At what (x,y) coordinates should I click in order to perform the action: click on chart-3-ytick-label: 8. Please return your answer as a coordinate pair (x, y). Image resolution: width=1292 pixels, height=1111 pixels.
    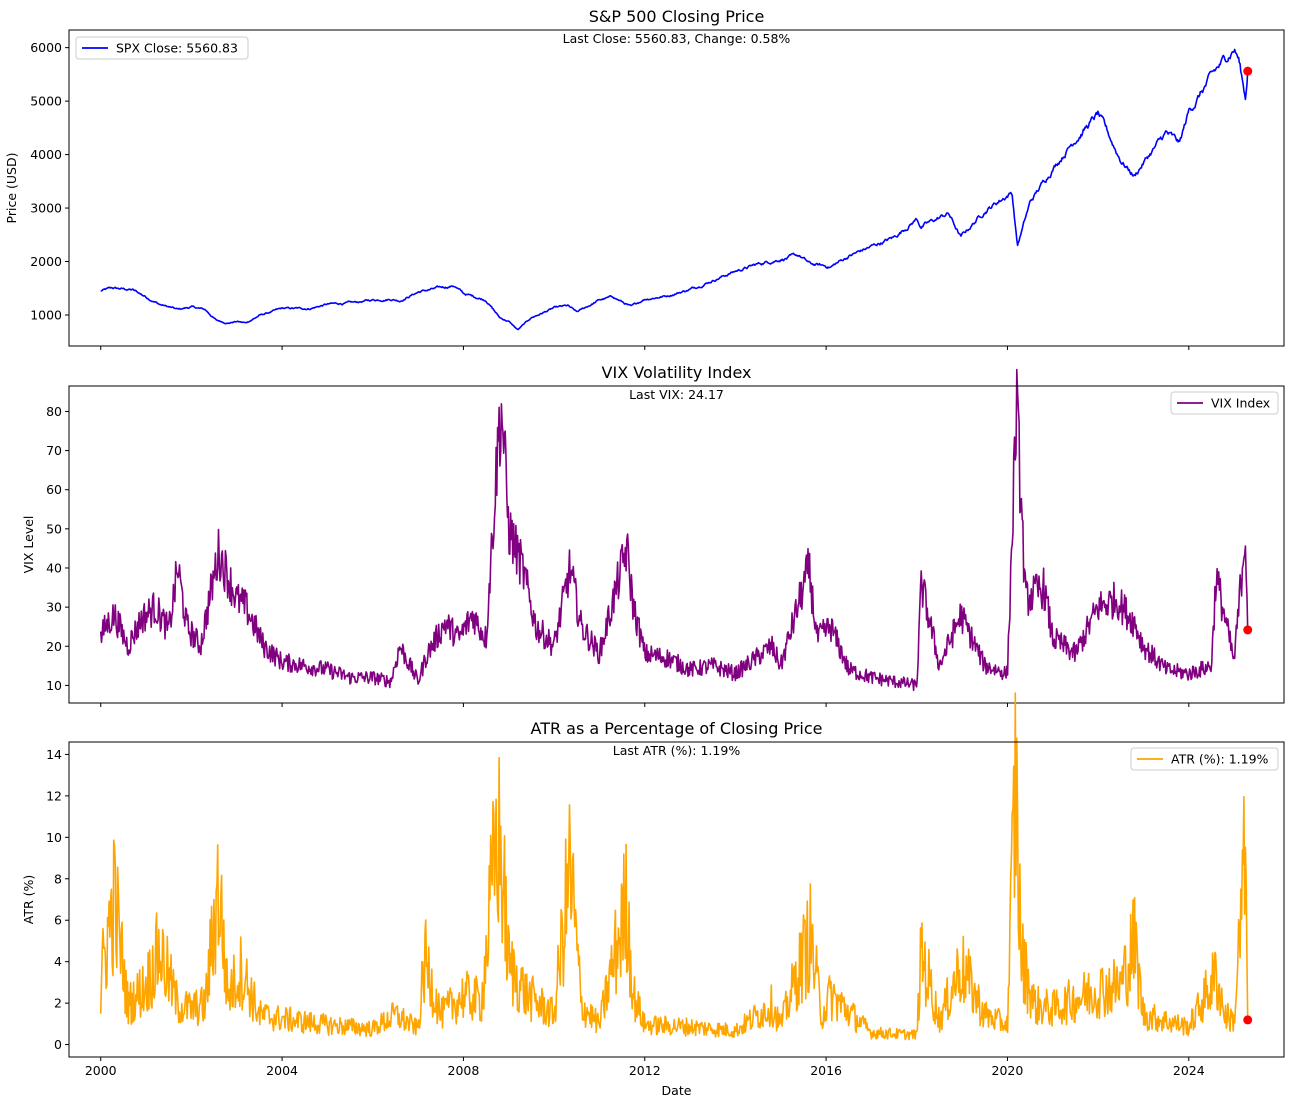
    Looking at the image, I should click on (58, 878).